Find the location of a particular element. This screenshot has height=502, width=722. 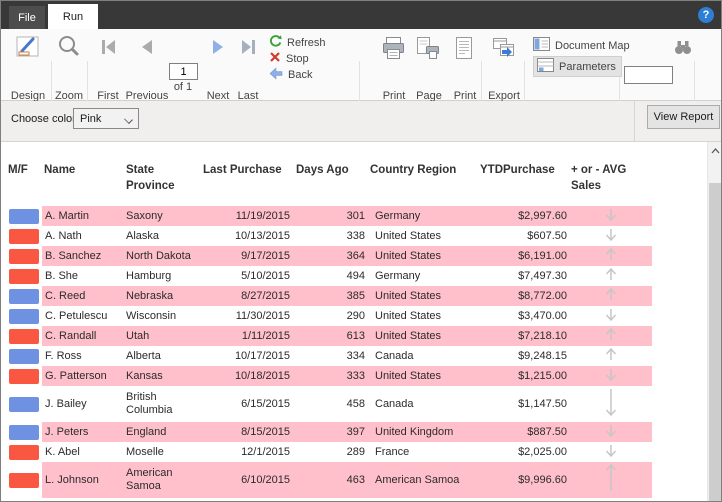

col-header-state-province: State Province is located at coordinates (150, 178).